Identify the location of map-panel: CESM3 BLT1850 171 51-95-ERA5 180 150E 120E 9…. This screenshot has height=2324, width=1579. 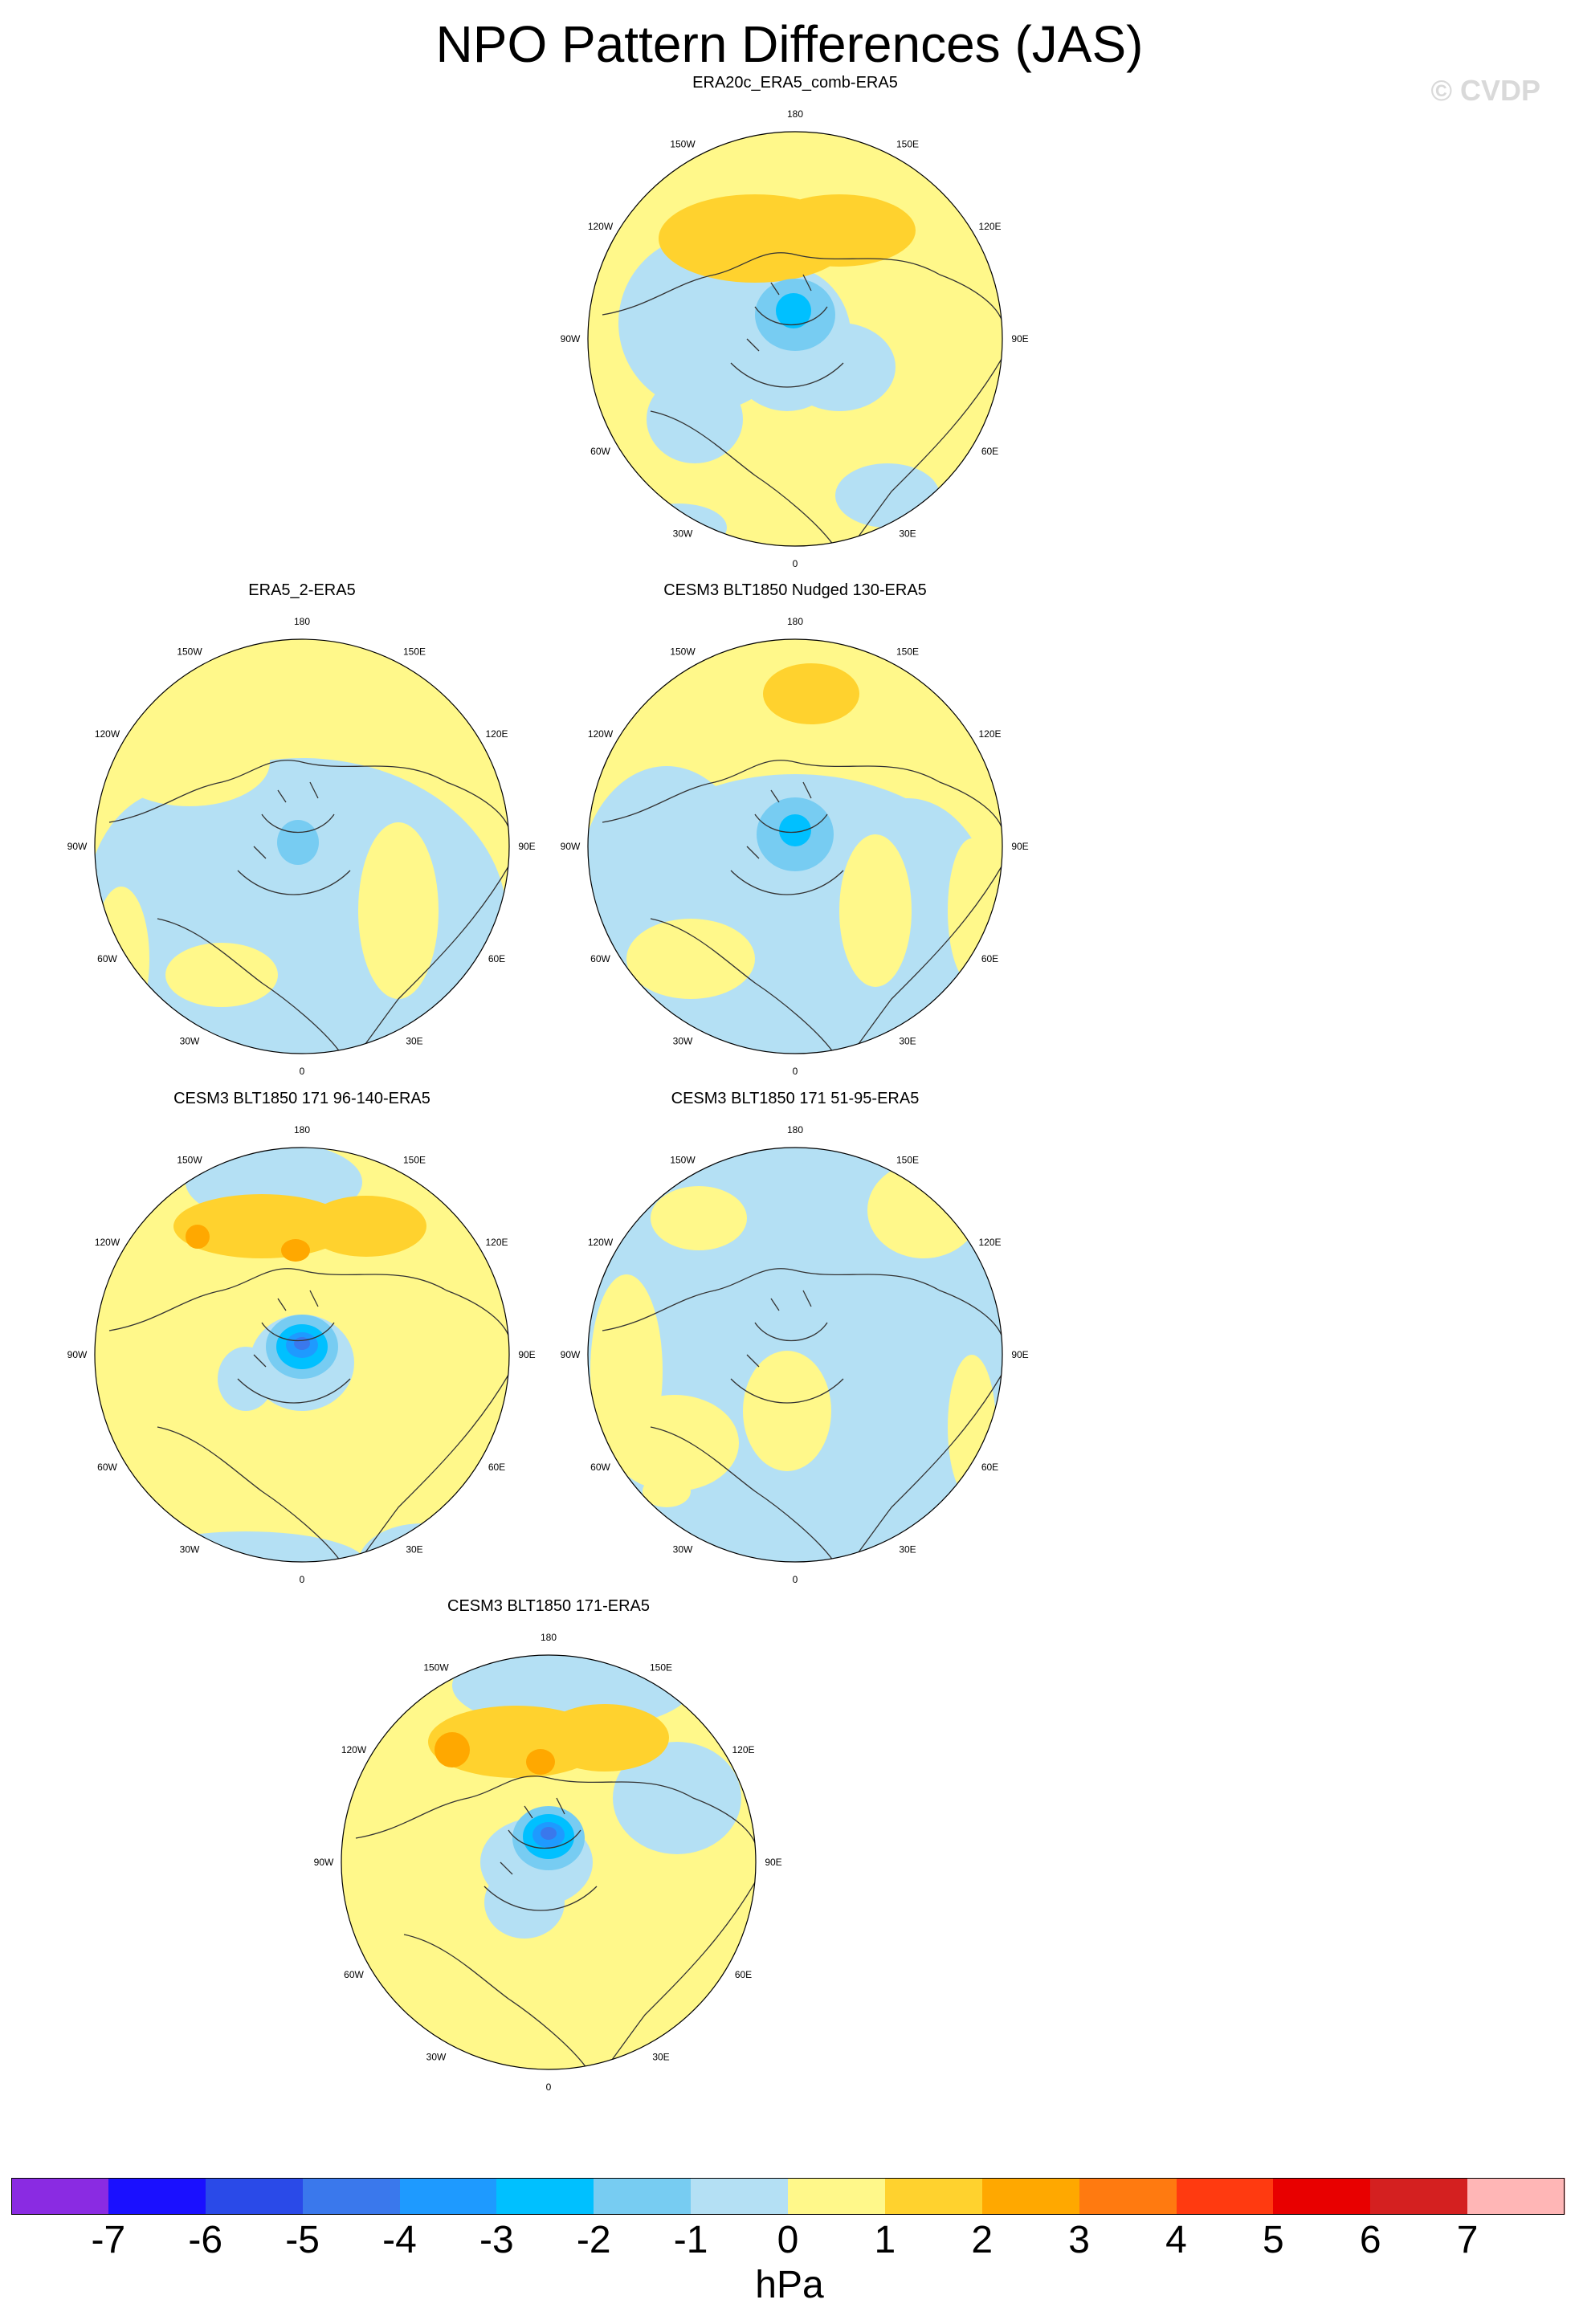
(795, 1339).